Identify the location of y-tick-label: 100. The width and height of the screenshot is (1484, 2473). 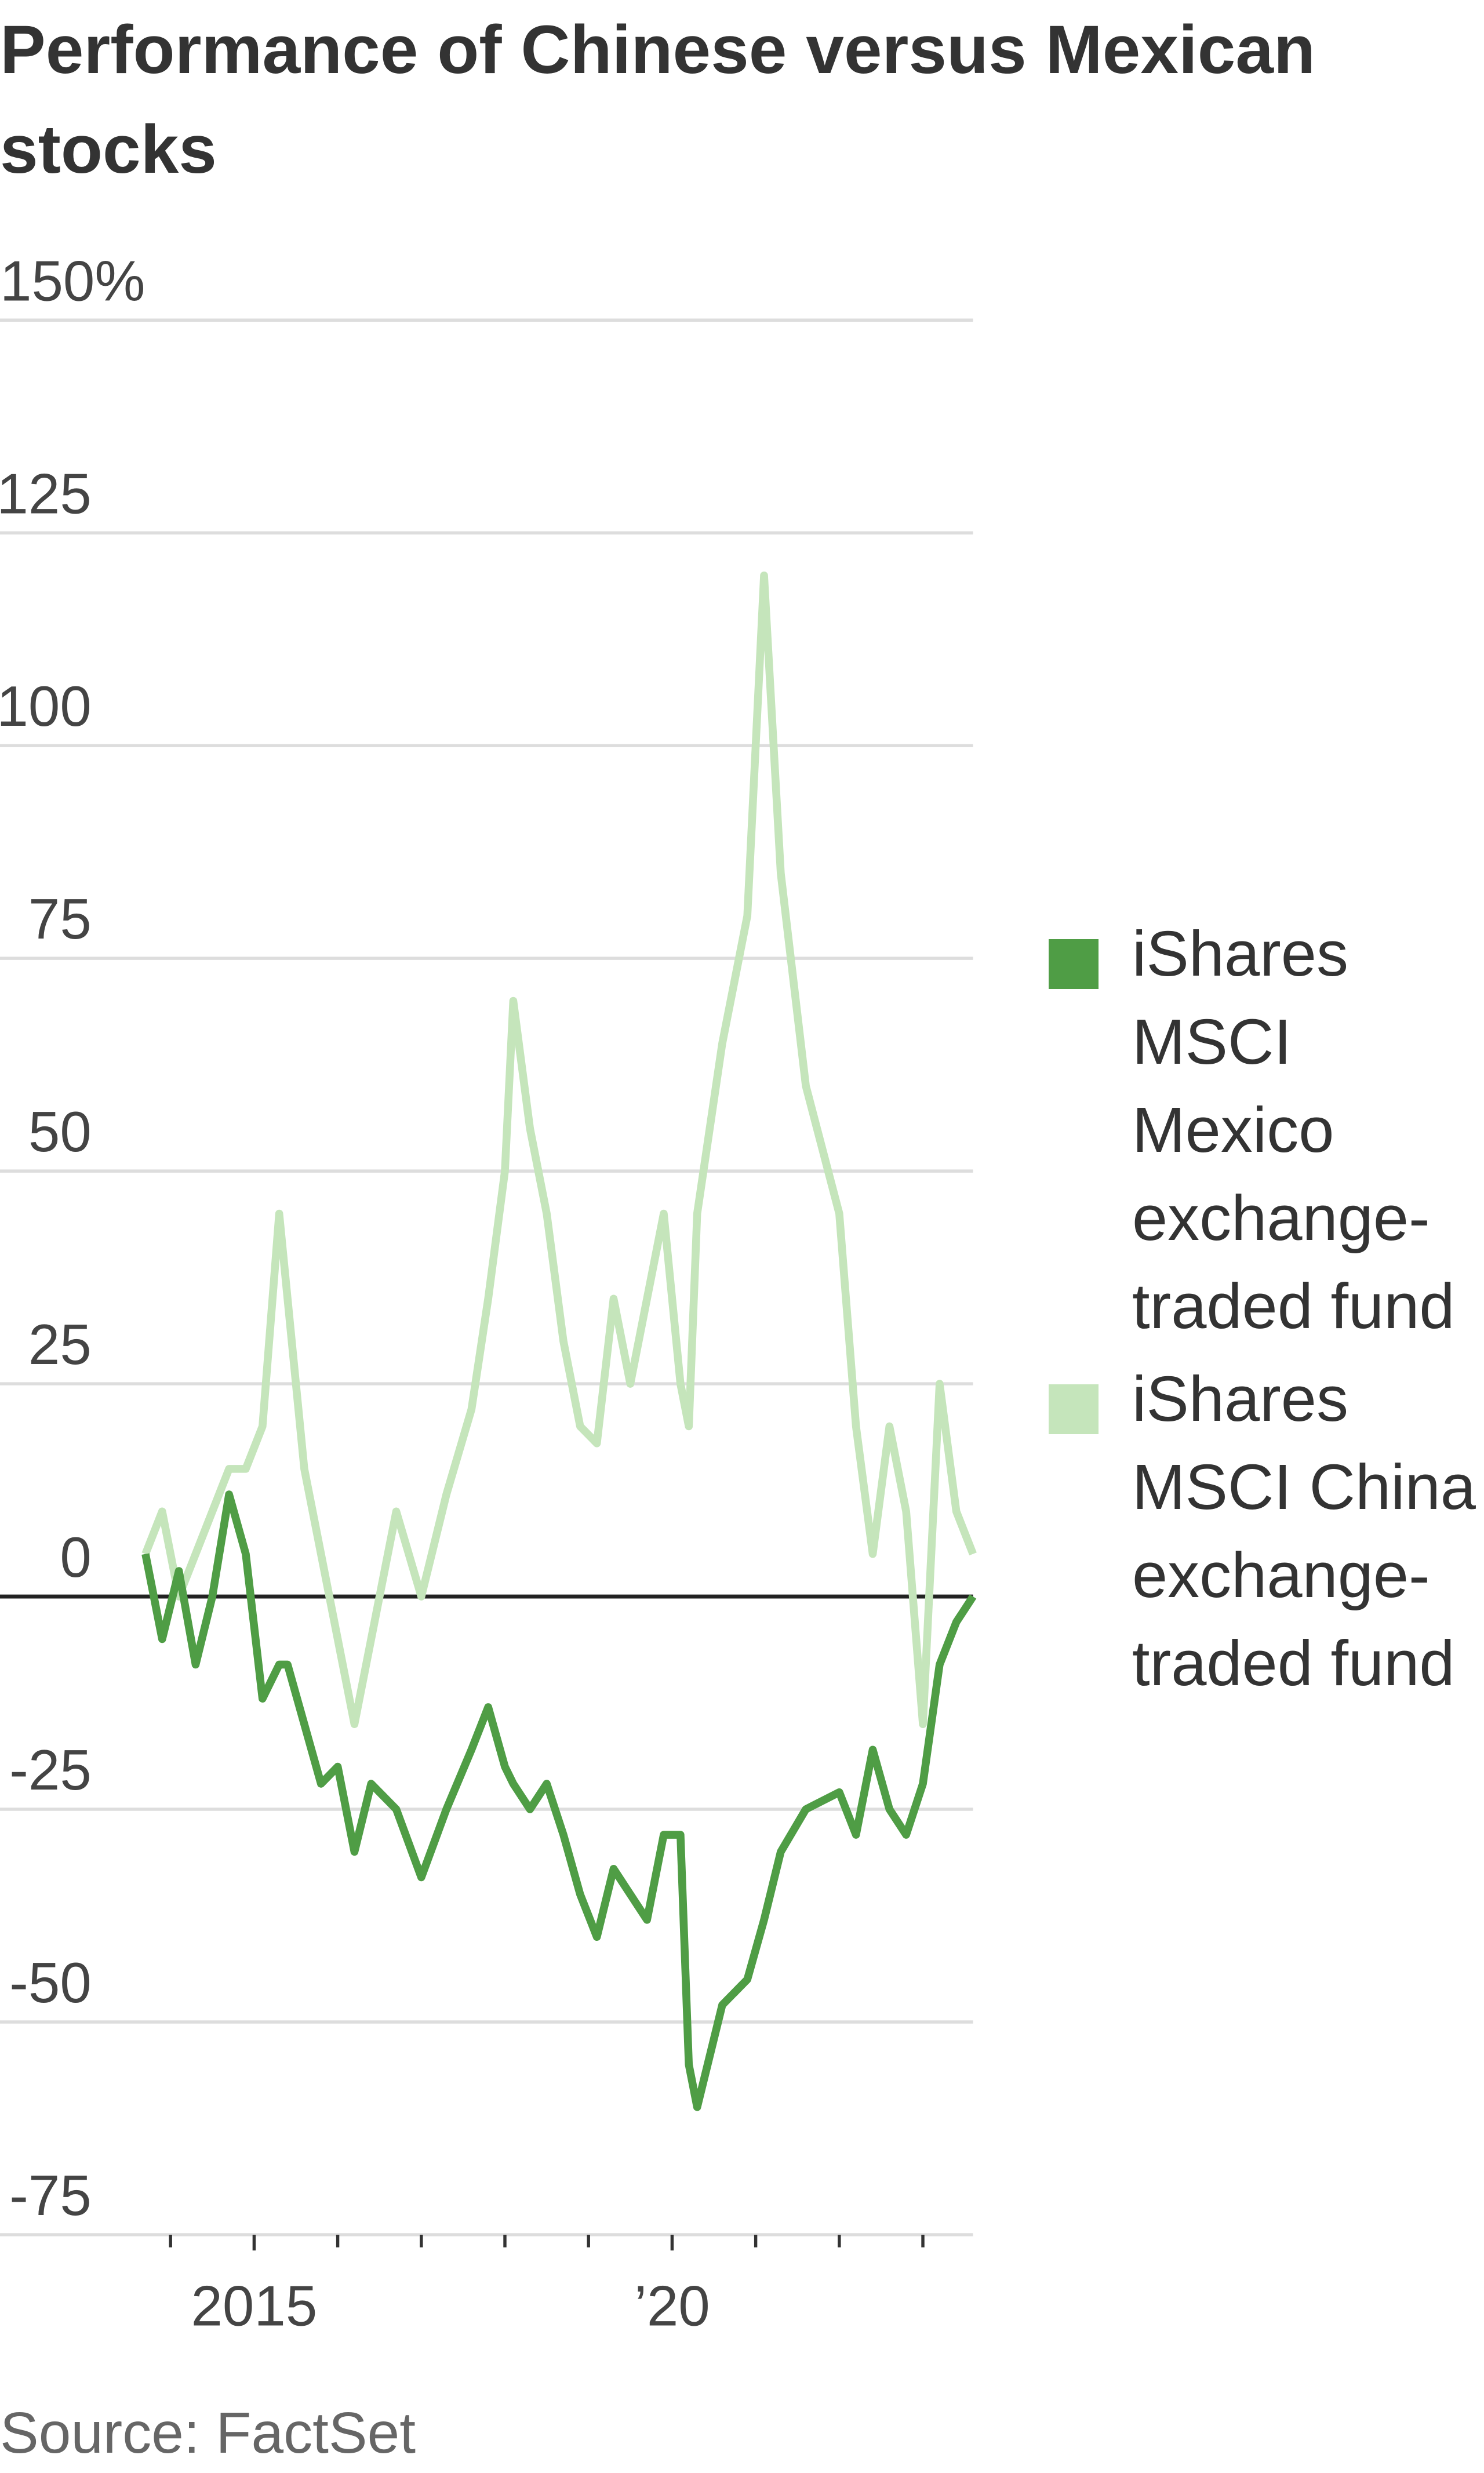
(46, 706).